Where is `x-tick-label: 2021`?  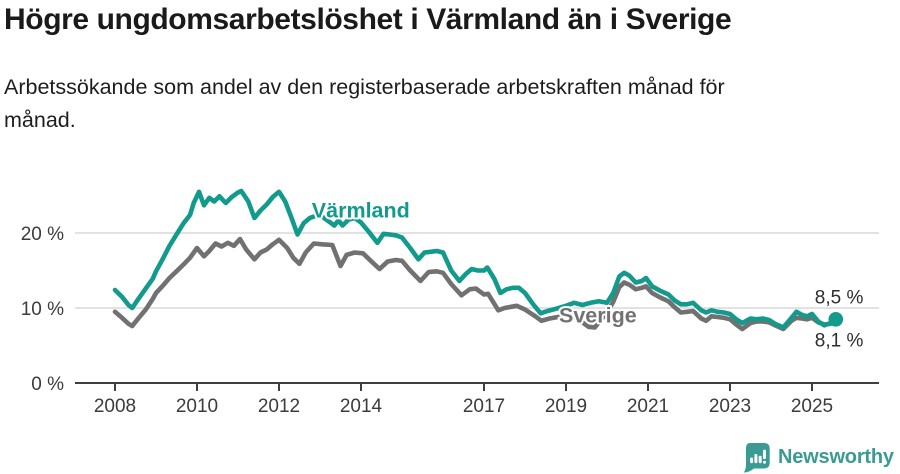
x-tick-label: 2021 is located at coordinates (648, 406).